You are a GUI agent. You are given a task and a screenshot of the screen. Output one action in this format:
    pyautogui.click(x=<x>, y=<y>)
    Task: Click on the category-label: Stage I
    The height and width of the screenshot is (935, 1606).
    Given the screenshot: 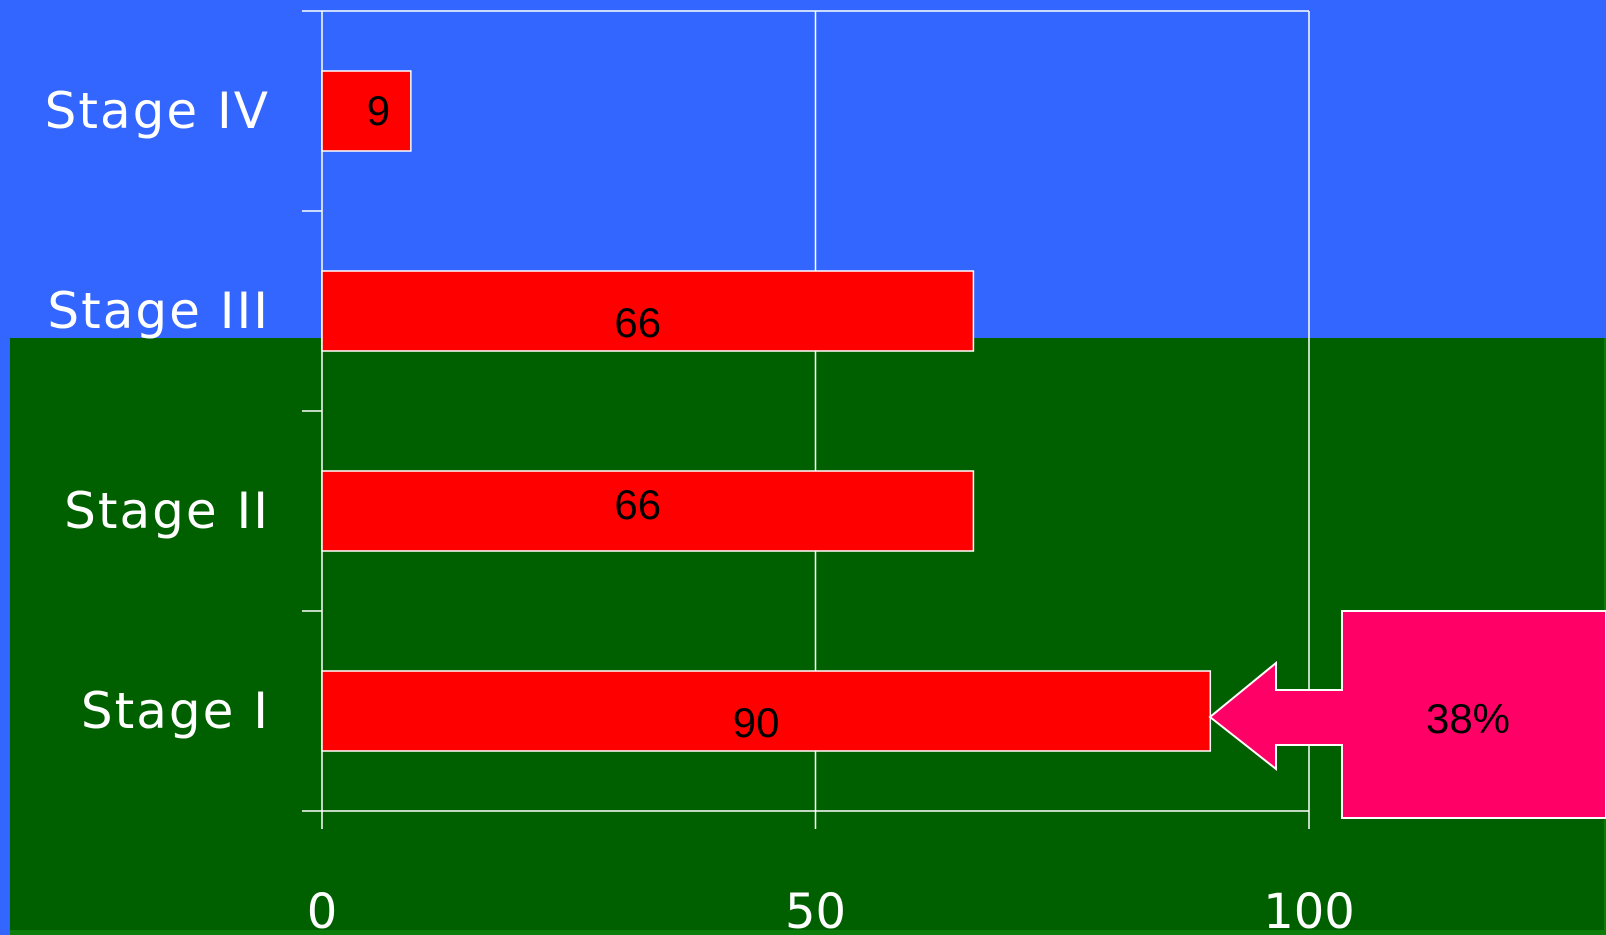 What is the action you would take?
    pyautogui.click(x=175, y=711)
    